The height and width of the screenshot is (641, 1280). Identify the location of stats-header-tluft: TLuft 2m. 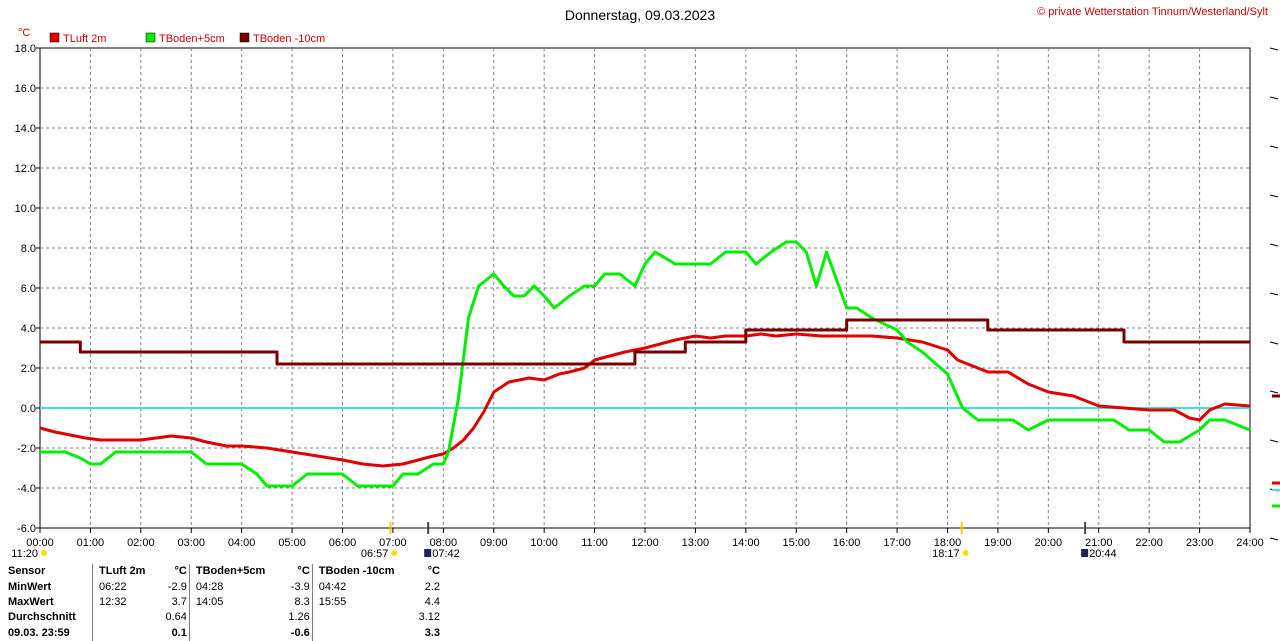
(123, 572).